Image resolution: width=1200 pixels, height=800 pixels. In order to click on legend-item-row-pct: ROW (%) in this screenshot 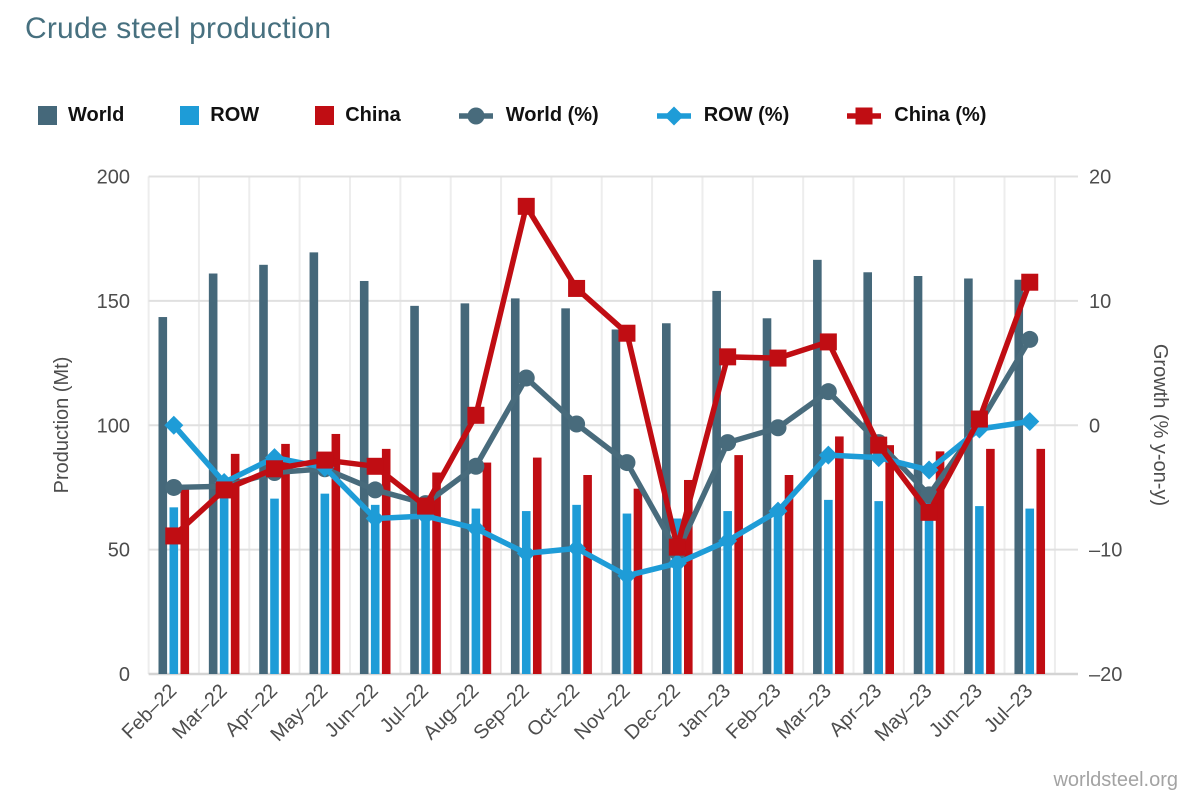, I will do `click(722, 115)`.